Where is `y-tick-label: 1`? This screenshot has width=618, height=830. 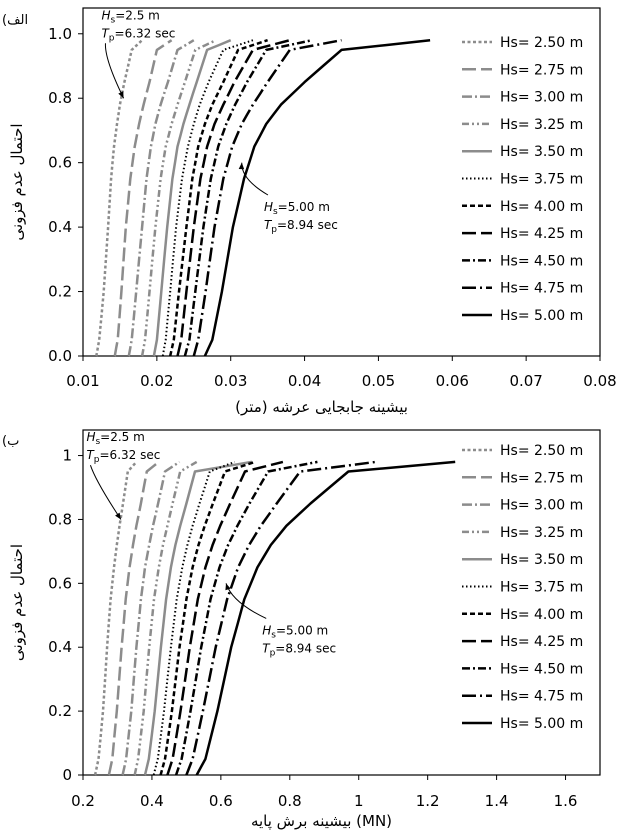 y-tick-label: 1 is located at coordinates (67, 456).